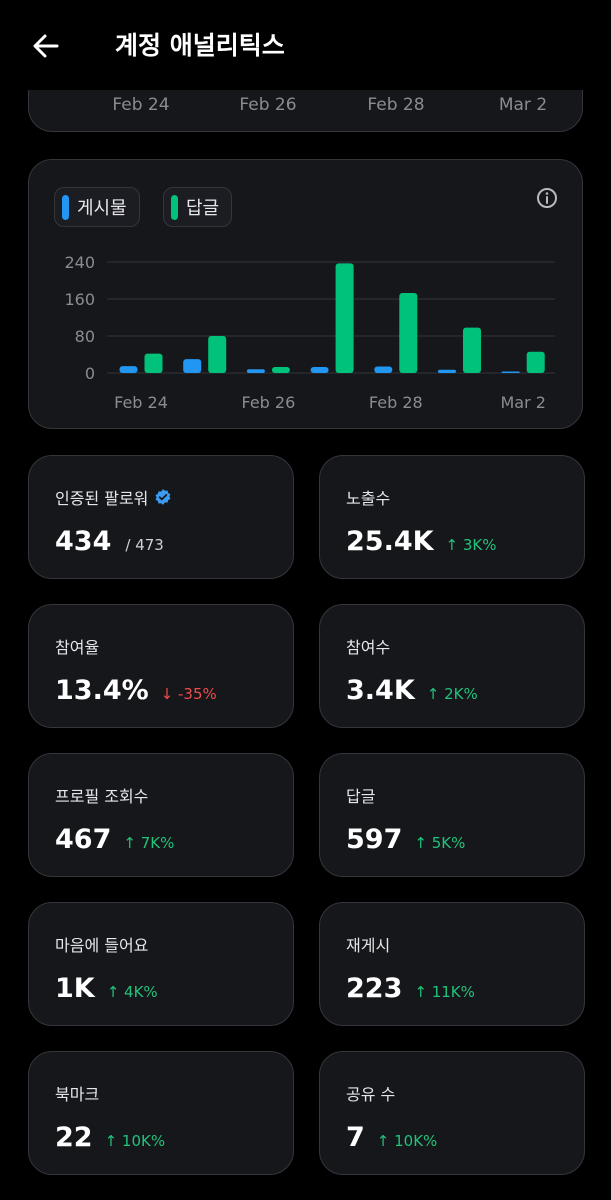 The height and width of the screenshot is (1200, 611). What do you see at coordinates (440, 843) in the screenshot?
I see `stat-change: ↑ 5K%` at bounding box center [440, 843].